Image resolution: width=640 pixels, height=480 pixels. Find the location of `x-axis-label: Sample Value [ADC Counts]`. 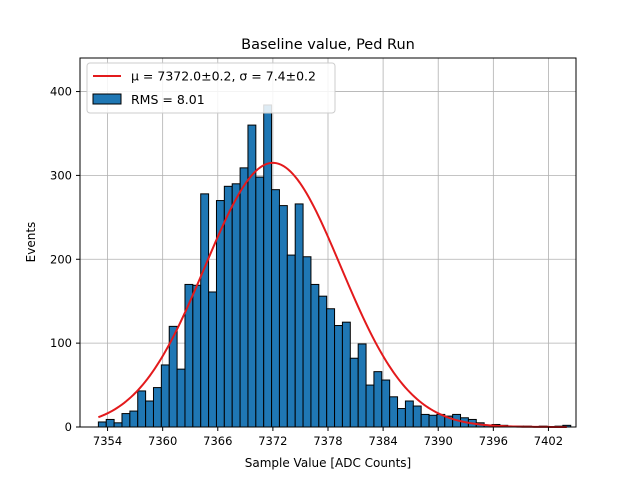

x-axis-label: Sample Value [ADC Counts] is located at coordinates (328, 463).